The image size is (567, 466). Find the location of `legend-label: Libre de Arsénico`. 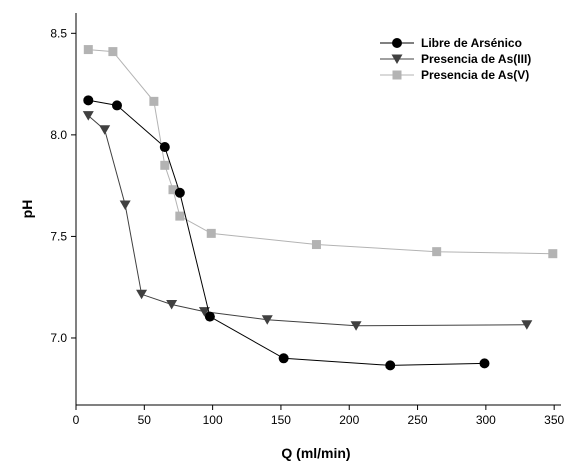

legend-label: Libre de Arsénico is located at coordinates (471, 43).